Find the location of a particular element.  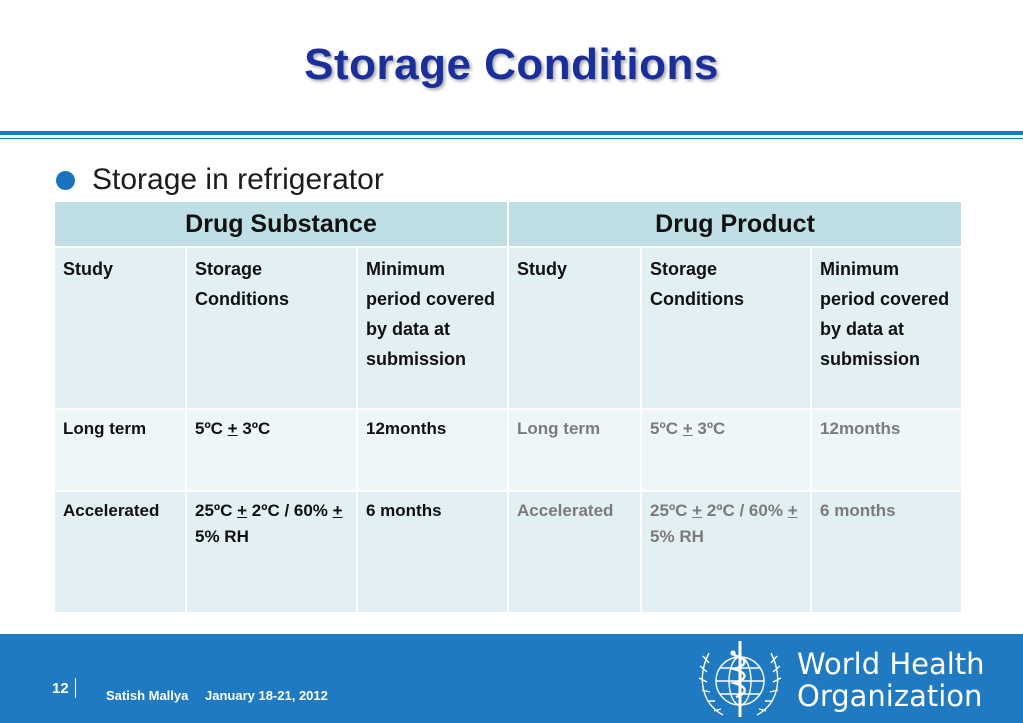

ds-period-cell: 12months is located at coordinates (432, 450).